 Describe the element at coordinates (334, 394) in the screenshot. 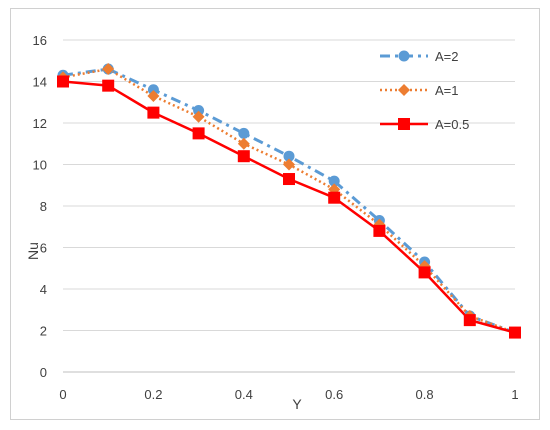

I see `x-tick-label: 0.6` at that location.